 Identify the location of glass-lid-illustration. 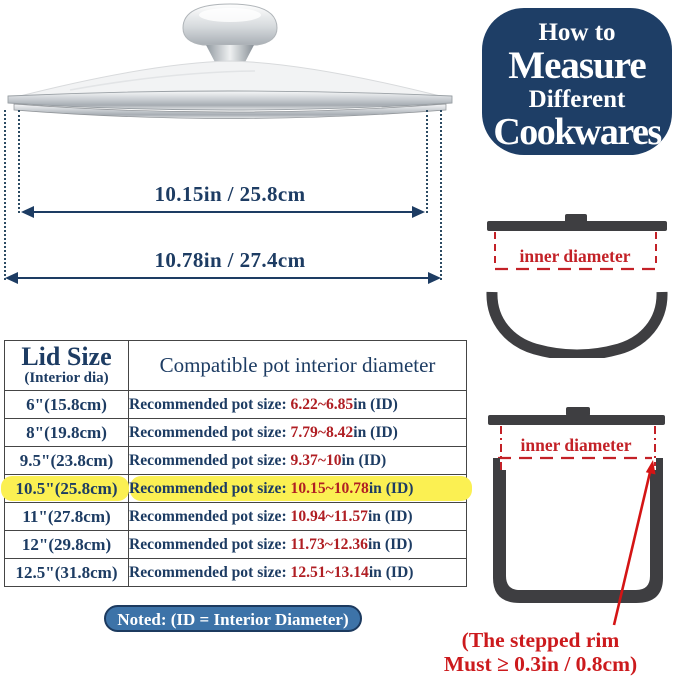
(230, 61).